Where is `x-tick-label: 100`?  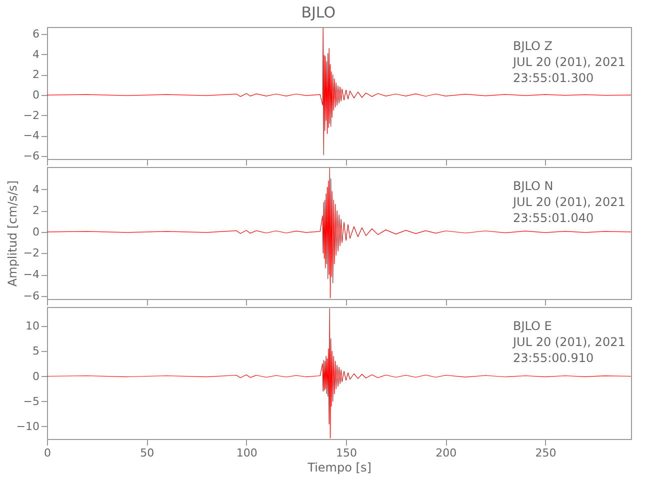
x-tick-label: 100 is located at coordinates (247, 453).